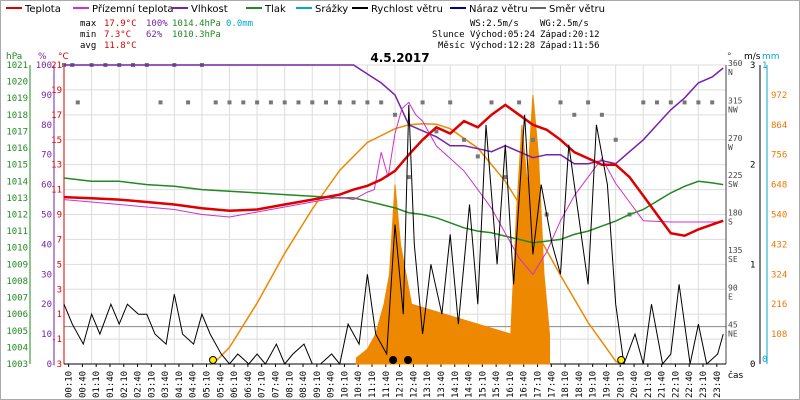  I want to click on x-tick-label: 06:40, so click(249, 384).